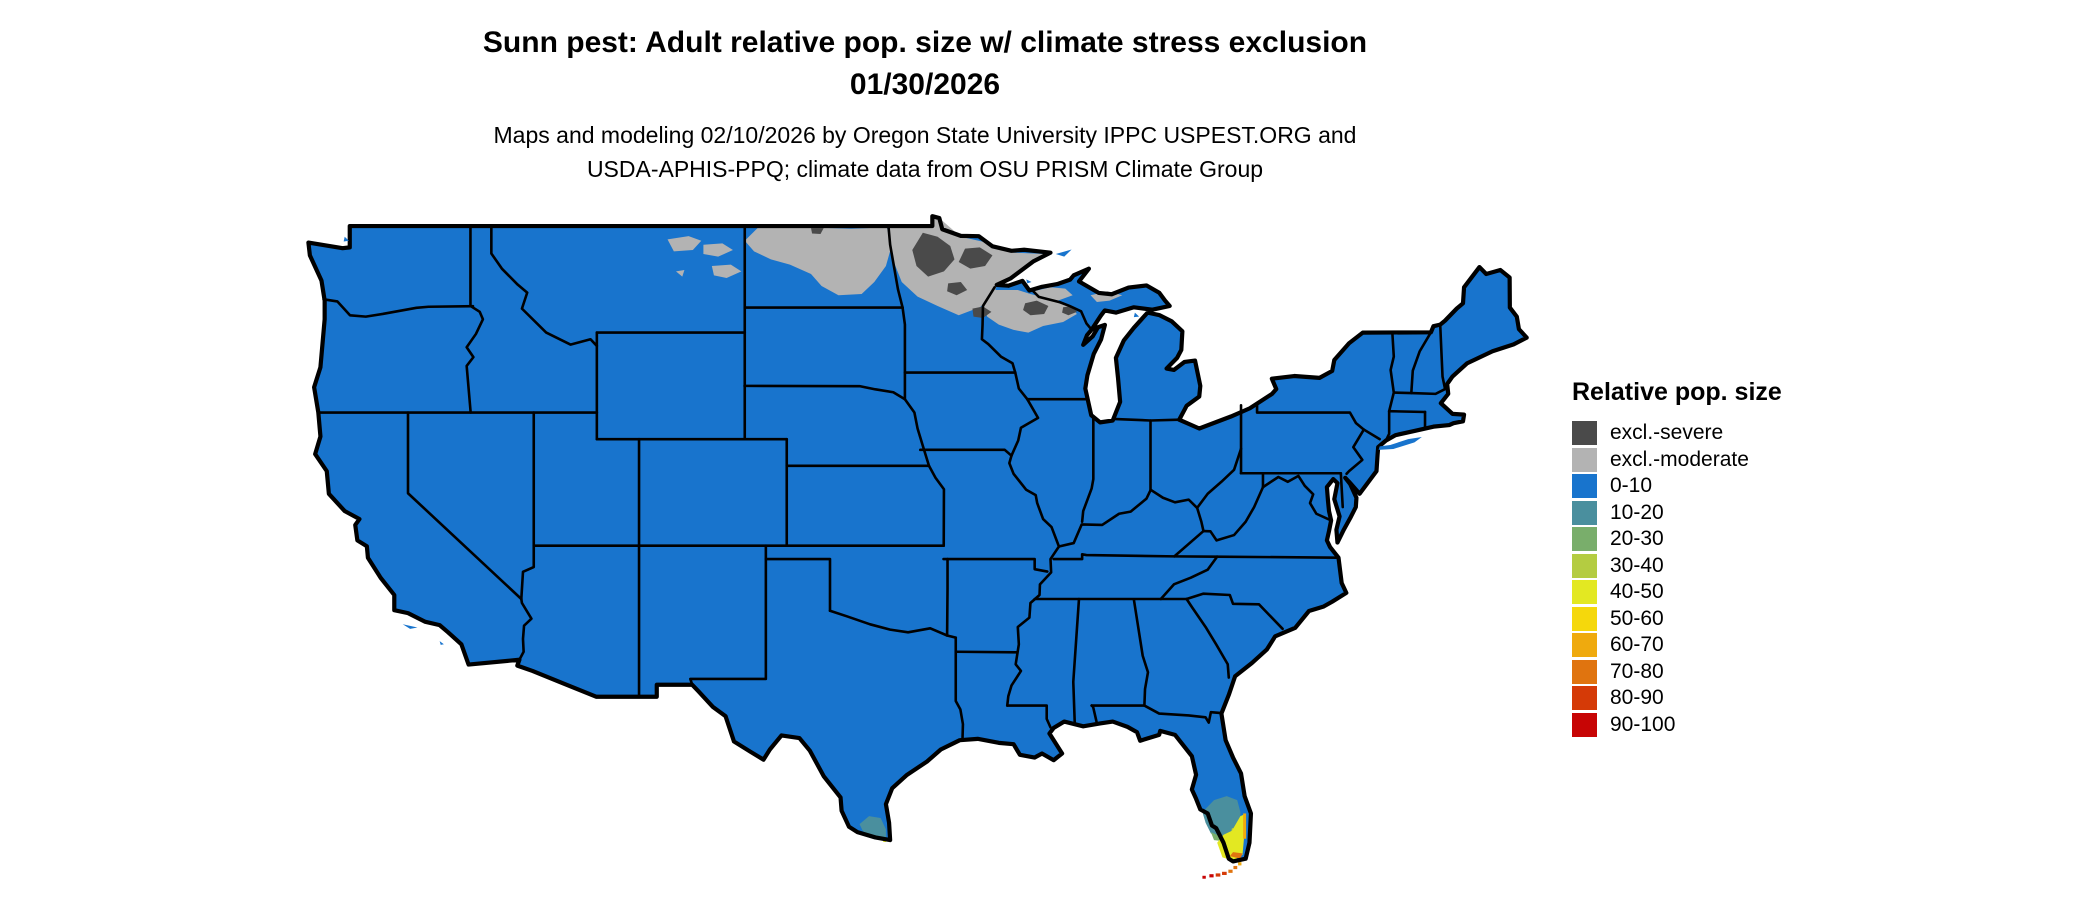 The image size is (2100, 897). What do you see at coordinates (1637, 645) in the screenshot?
I see `legend-label: 60-70` at bounding box center [1637, 645].